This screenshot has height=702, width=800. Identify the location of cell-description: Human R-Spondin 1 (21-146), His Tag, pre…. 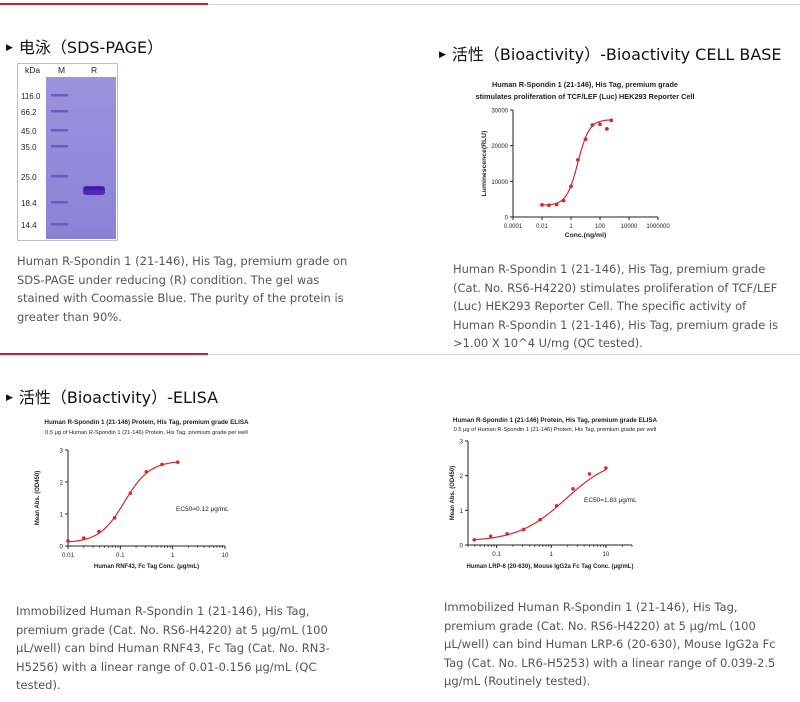
(616, 306).